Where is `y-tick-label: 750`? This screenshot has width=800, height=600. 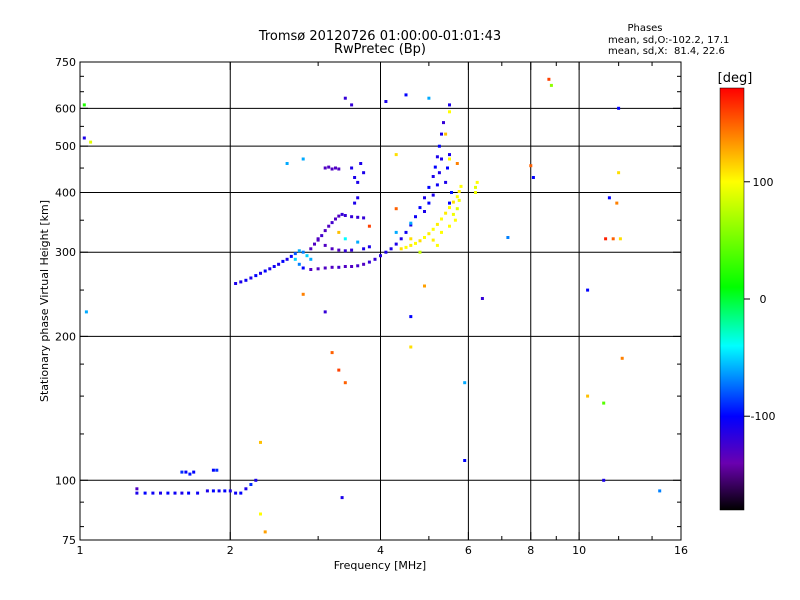
y-tick-label: 750 is located at coordinates (65, 62).